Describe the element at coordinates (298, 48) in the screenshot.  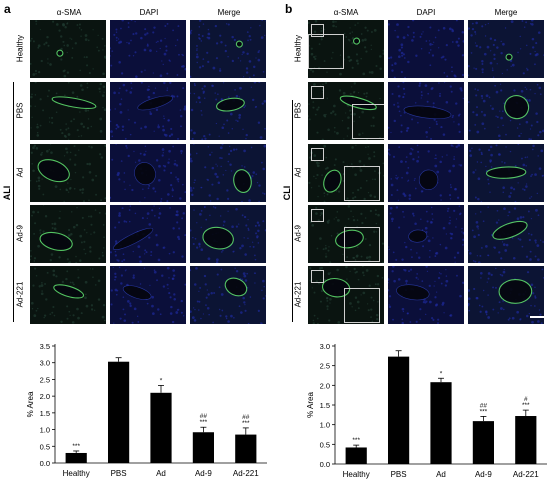
I see `row-label: Healthy` at that location.